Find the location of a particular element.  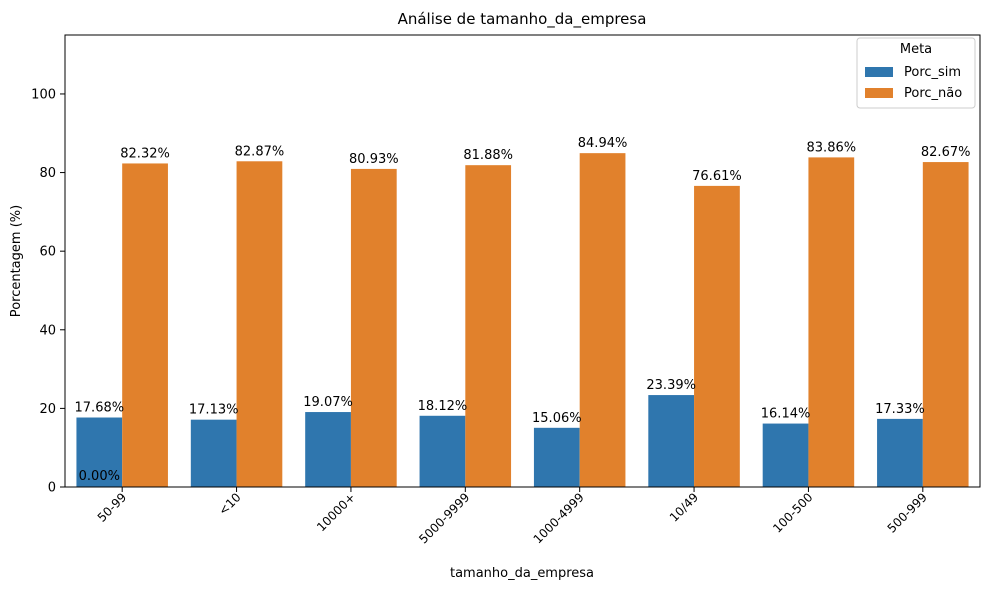

x-tick-label-0: 50-99 is located at coordinates (112, 507).